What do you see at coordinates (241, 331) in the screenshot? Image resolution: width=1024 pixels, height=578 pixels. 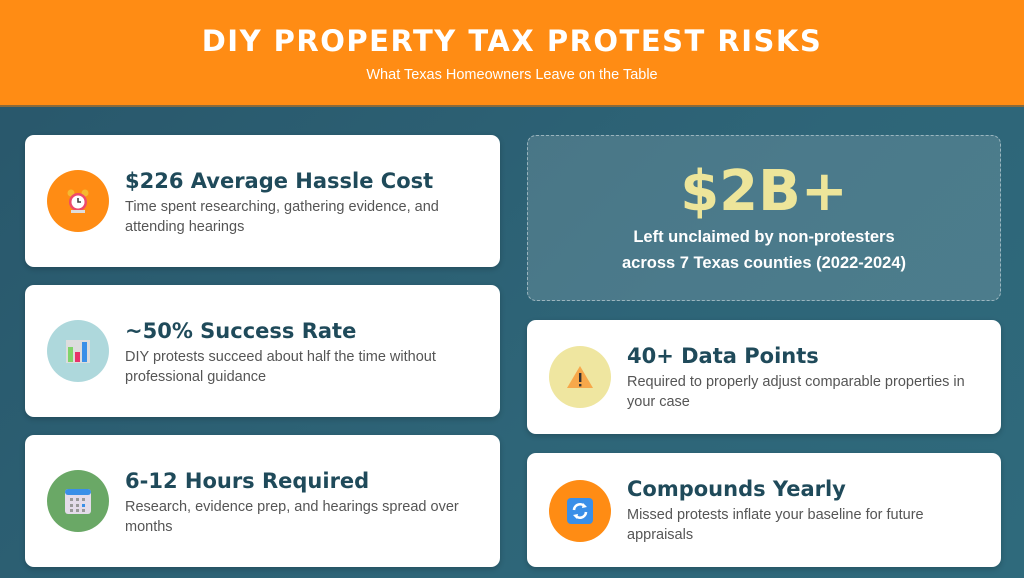 I see `card-title: ~50% Success Rate` at bounding box center [241, 331].